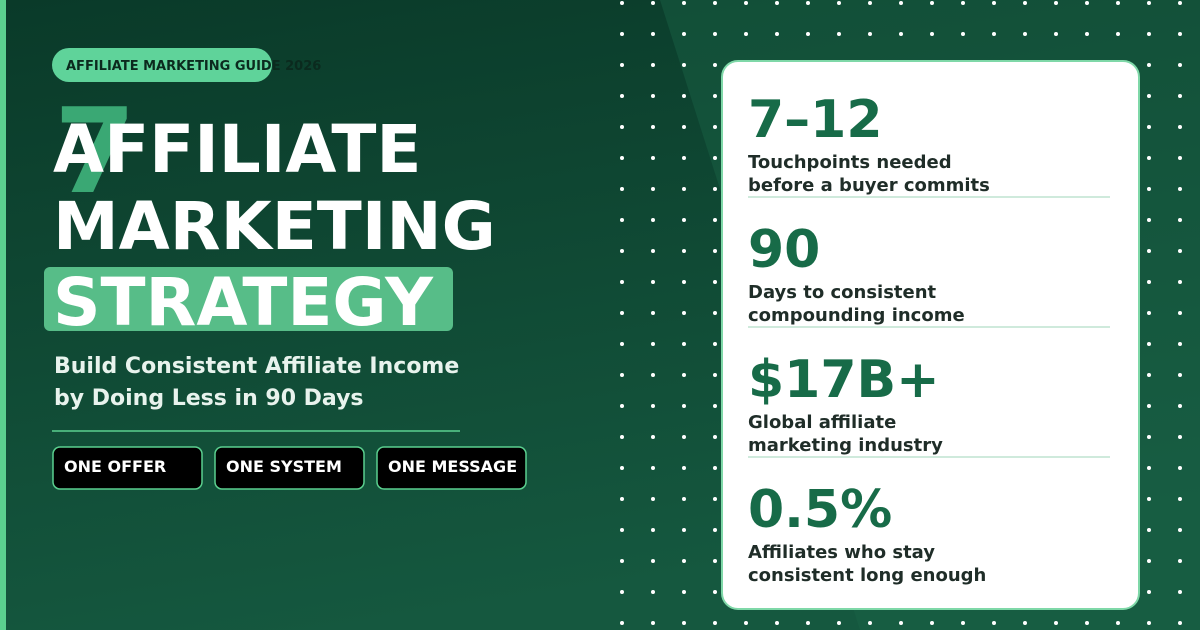  Describe the element at coordinates (784, 250) in the screenshot. I see `stat-value: 90` at that location.